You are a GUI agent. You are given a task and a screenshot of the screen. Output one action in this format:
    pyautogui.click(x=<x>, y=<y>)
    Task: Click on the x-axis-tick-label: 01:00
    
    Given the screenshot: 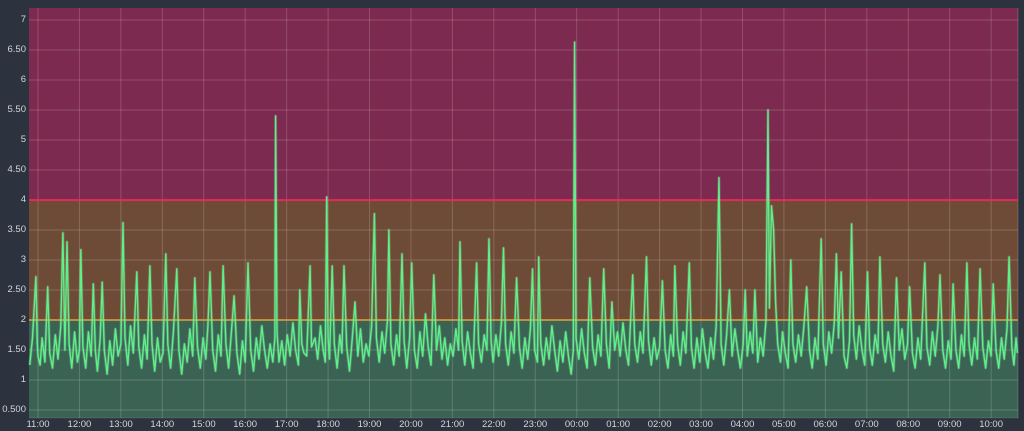 What is the action you would take?
    pyautogui.click(x=618, y=424)
    